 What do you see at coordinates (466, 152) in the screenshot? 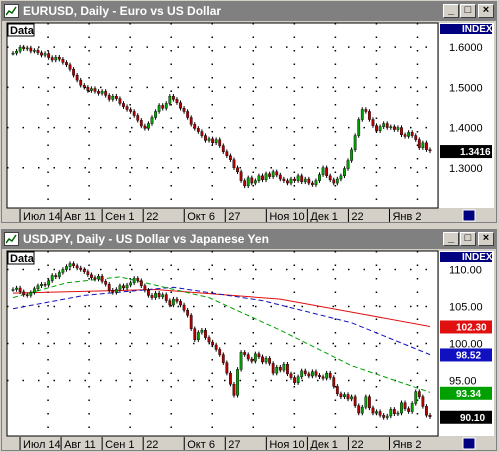
I see `last-price-tag` at bounding box center [466, 152].